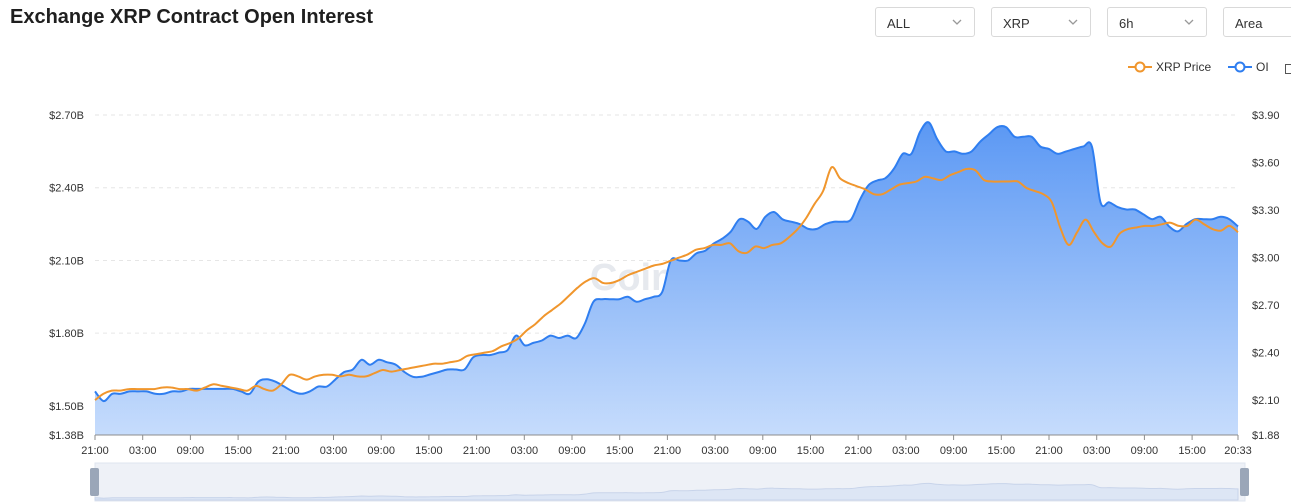 This screenshot has width=1291, height=504. Describe the element at coordinates (192, 17) in the screenshot. I see `page-title: Exchange XRP Contract Open Interest` at that location.